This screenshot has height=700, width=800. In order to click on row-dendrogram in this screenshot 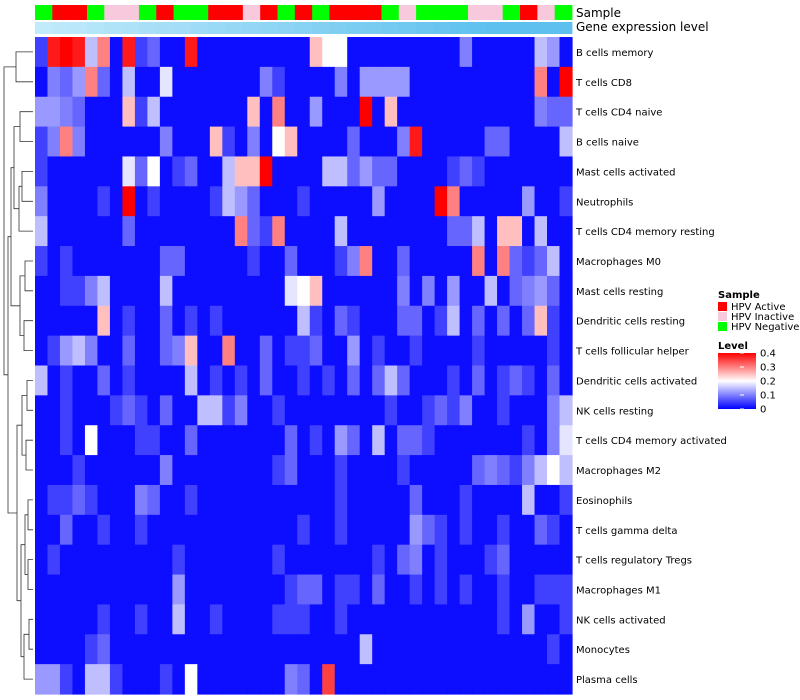, I will do `click(18, 365)`.